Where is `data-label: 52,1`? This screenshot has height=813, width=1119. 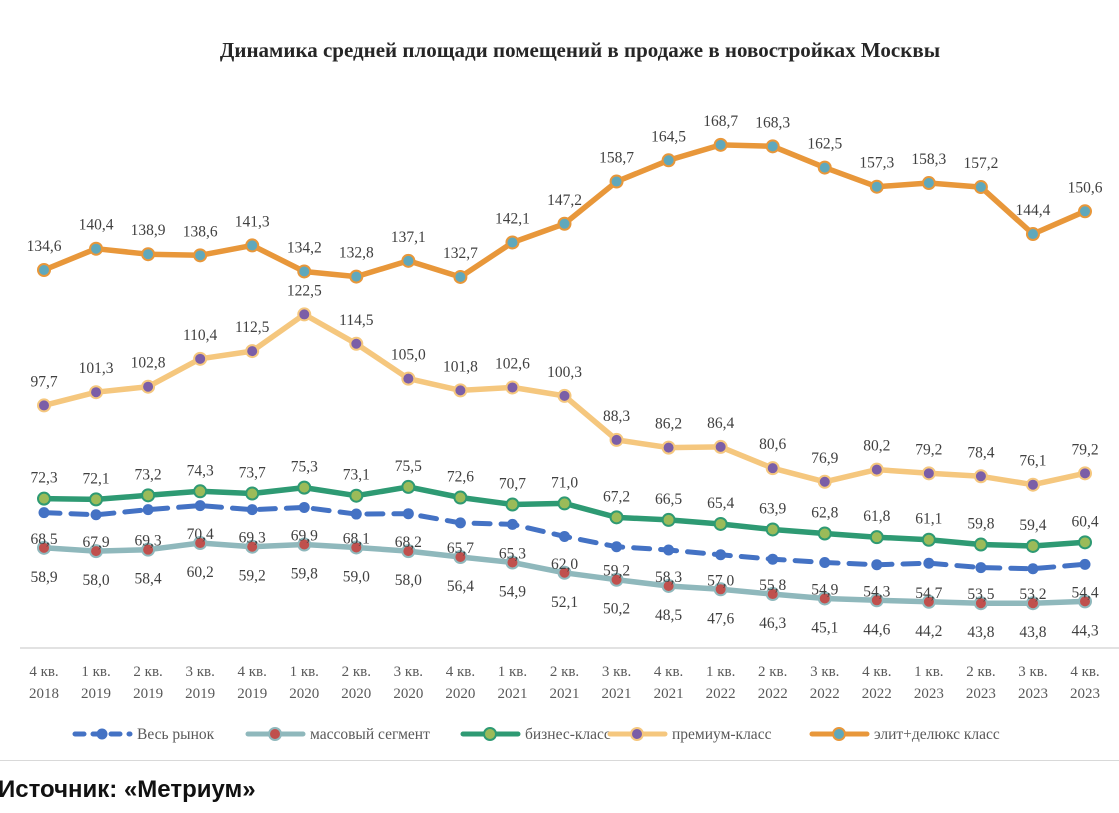 data-label: 52,1 is located at coordinates (564, 602).